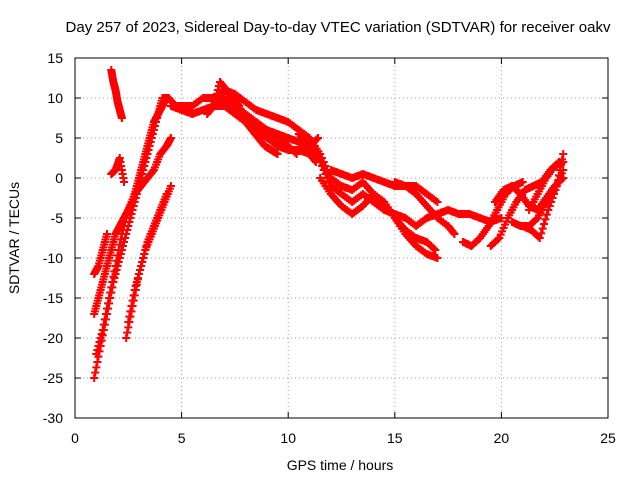  I want to click on x-axis-label: GPS time / hours, so click(340, 465).